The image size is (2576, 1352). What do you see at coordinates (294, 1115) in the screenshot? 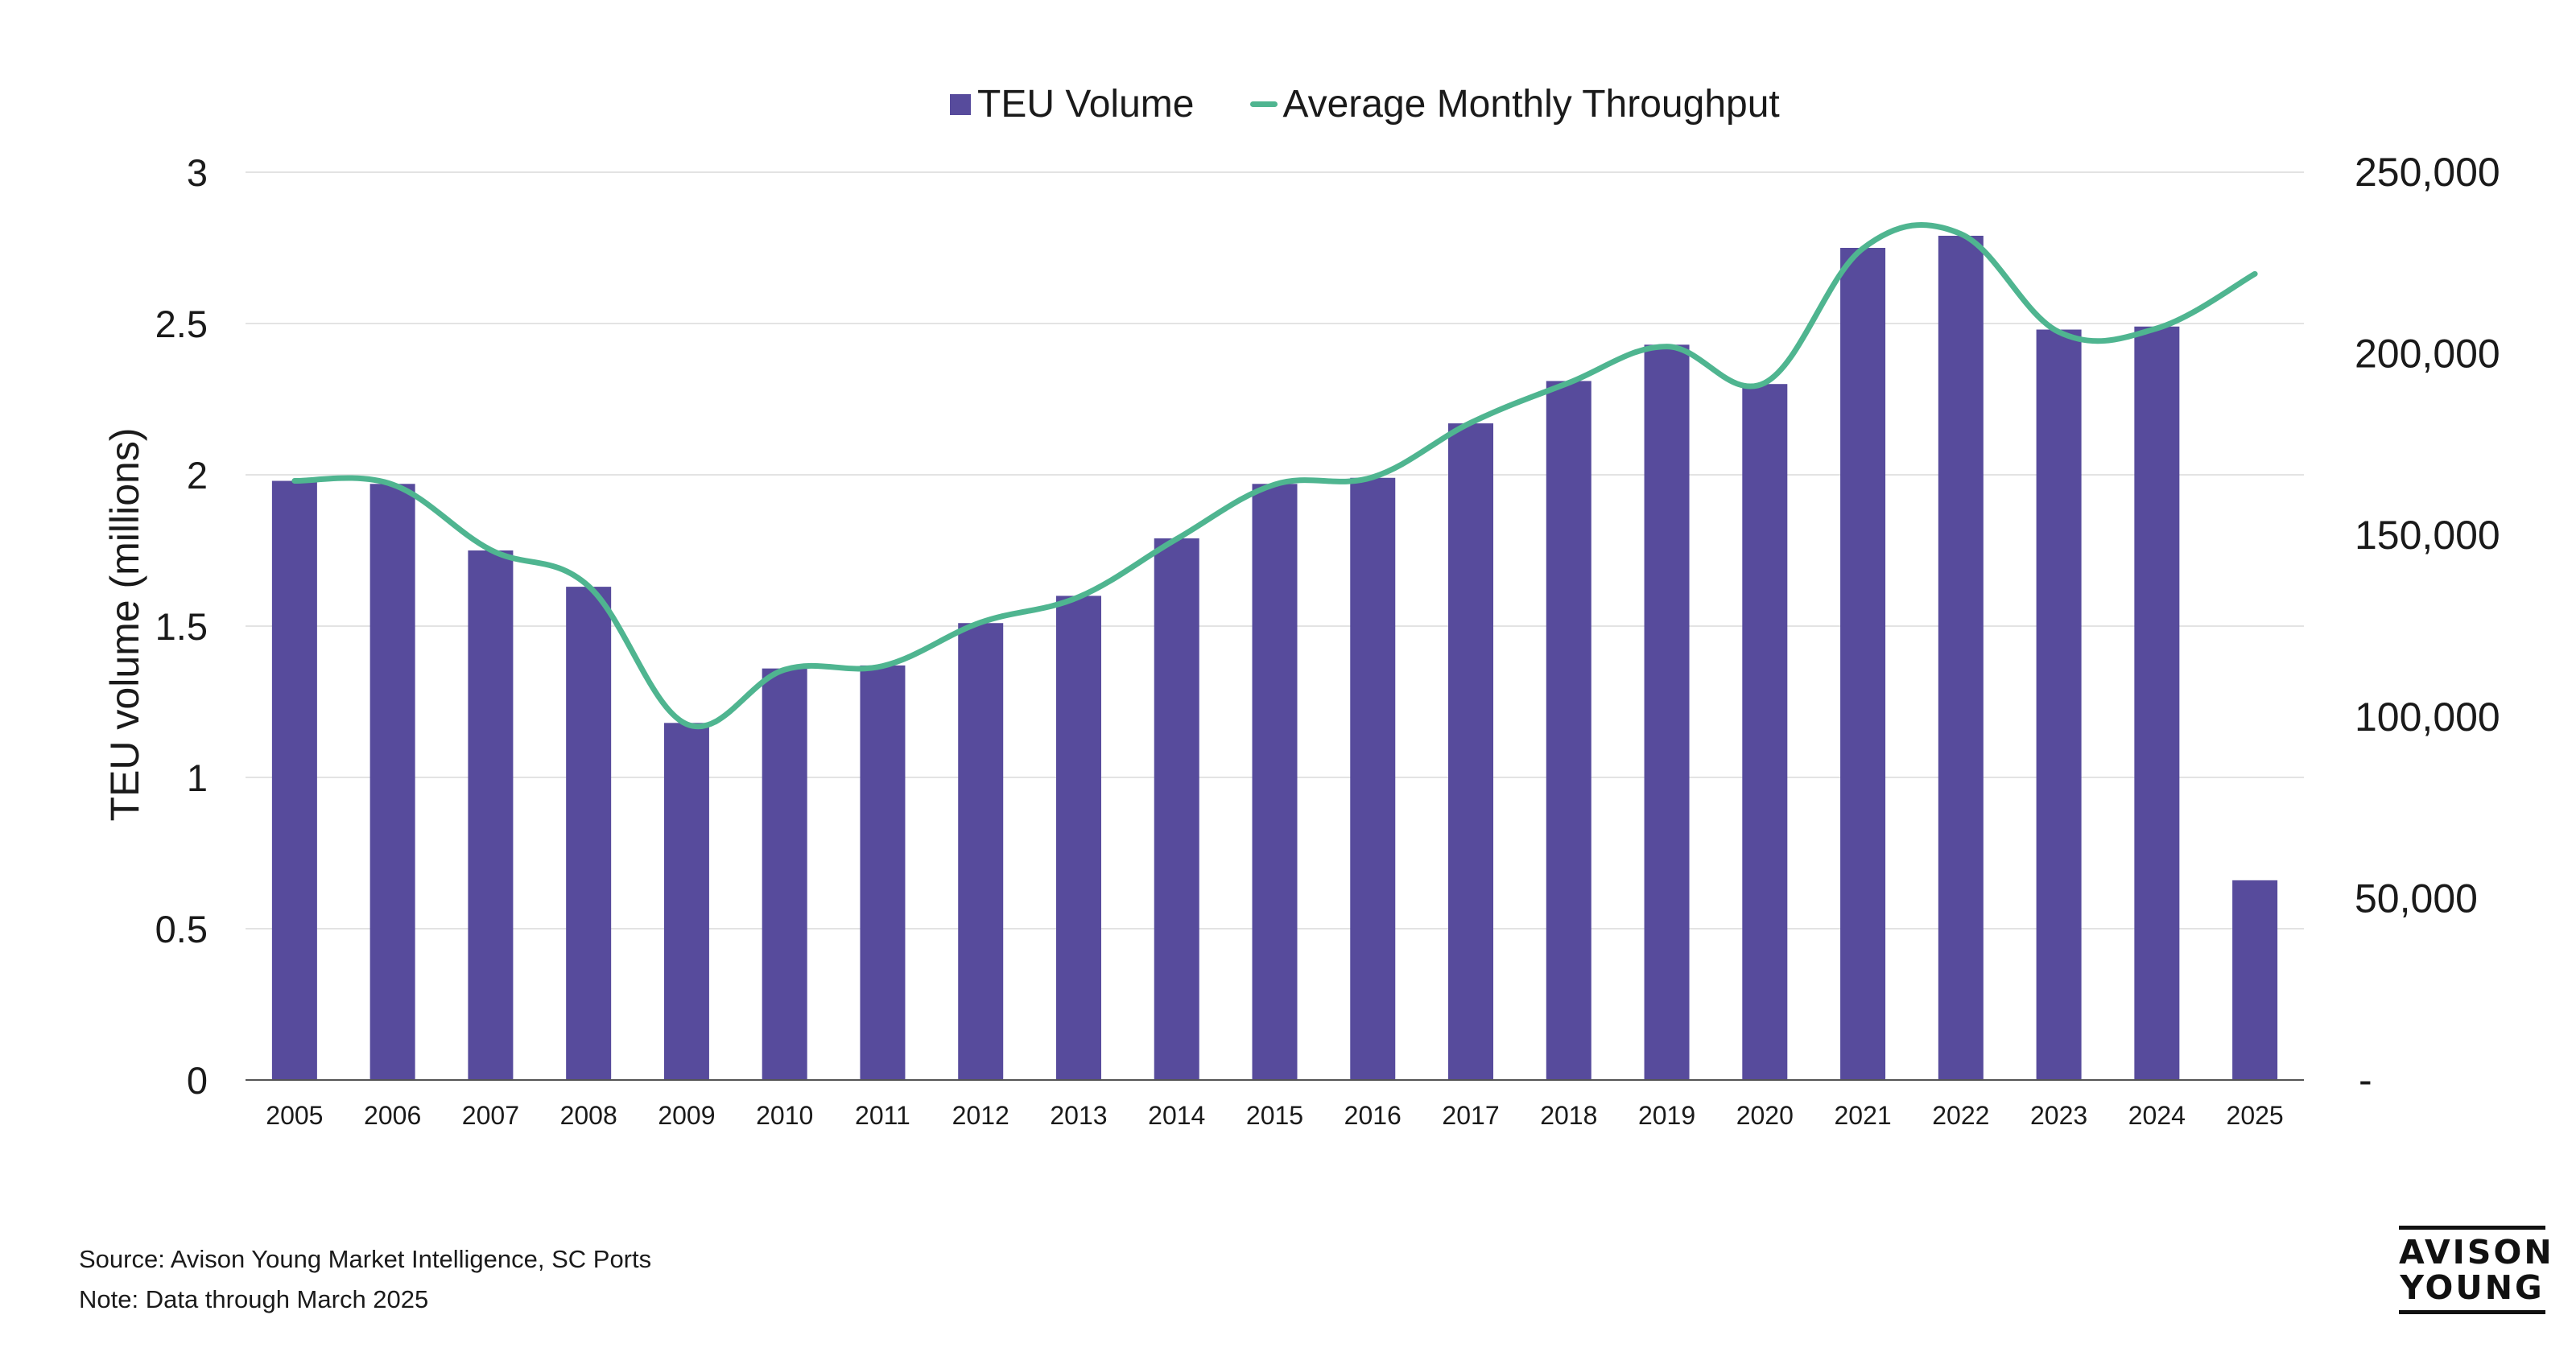
I see `x-tick-label: 2005` at bounding box center [294, 1115].